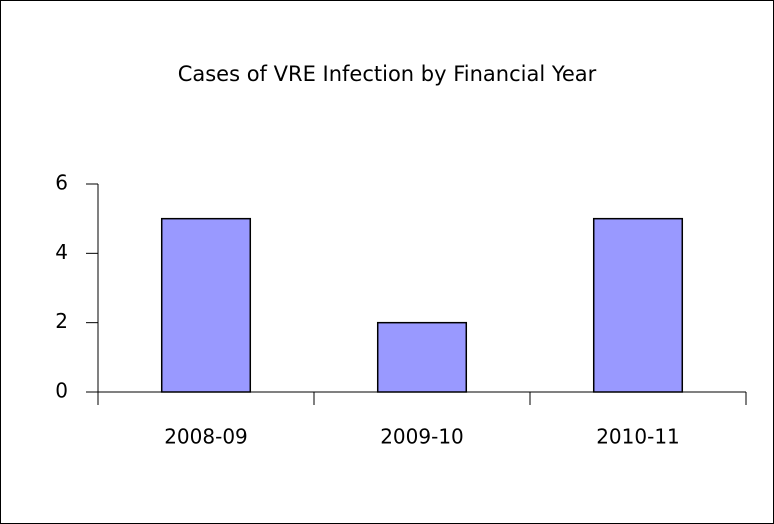 The height and width of the screenshot is (524, 774). What do you see at coordinates (422, 437) in the screenshot?
I see `x-tick-label: 2009-10` at bounding box center [422, 437].